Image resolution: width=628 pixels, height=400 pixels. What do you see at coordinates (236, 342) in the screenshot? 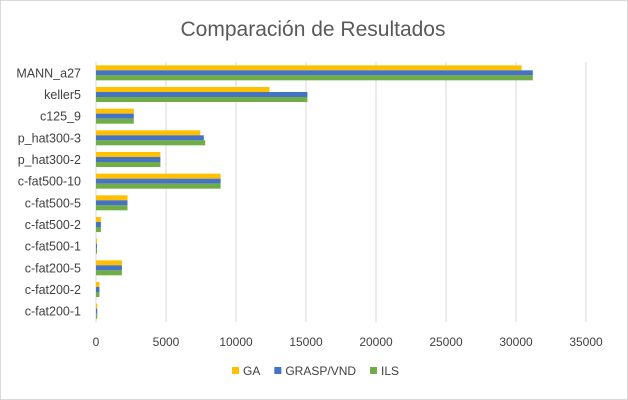
I see `x-tick-label: 10000` at bounding box center [236, 342].